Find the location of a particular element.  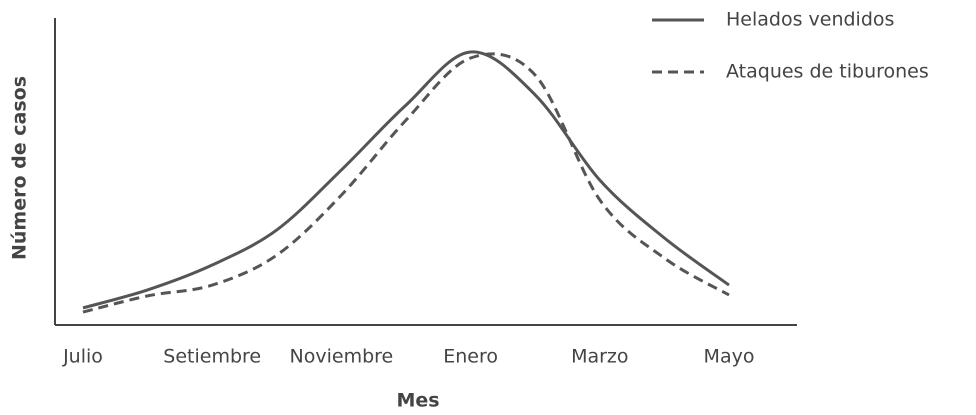

x-tick-label: Setiembre is located at coordinates (212, 357).